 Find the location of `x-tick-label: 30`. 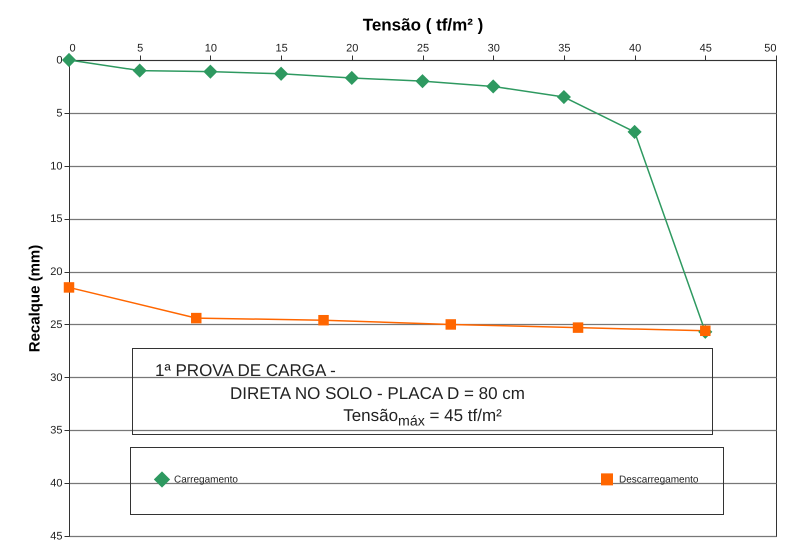

x-tick-label: 30 is located at coordinates (494, 48).